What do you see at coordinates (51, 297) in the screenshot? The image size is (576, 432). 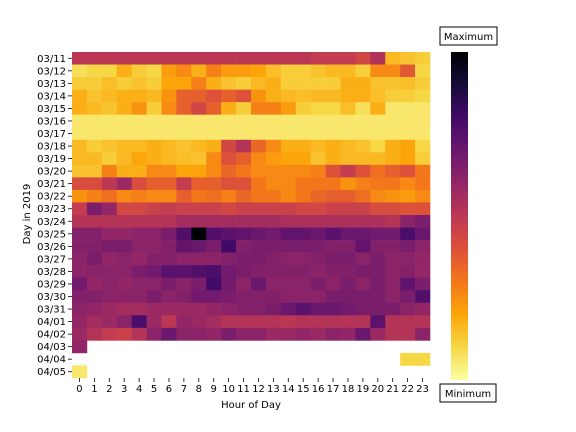 I see `y-tick-label: 03/30` at bounding box center [51, 297].